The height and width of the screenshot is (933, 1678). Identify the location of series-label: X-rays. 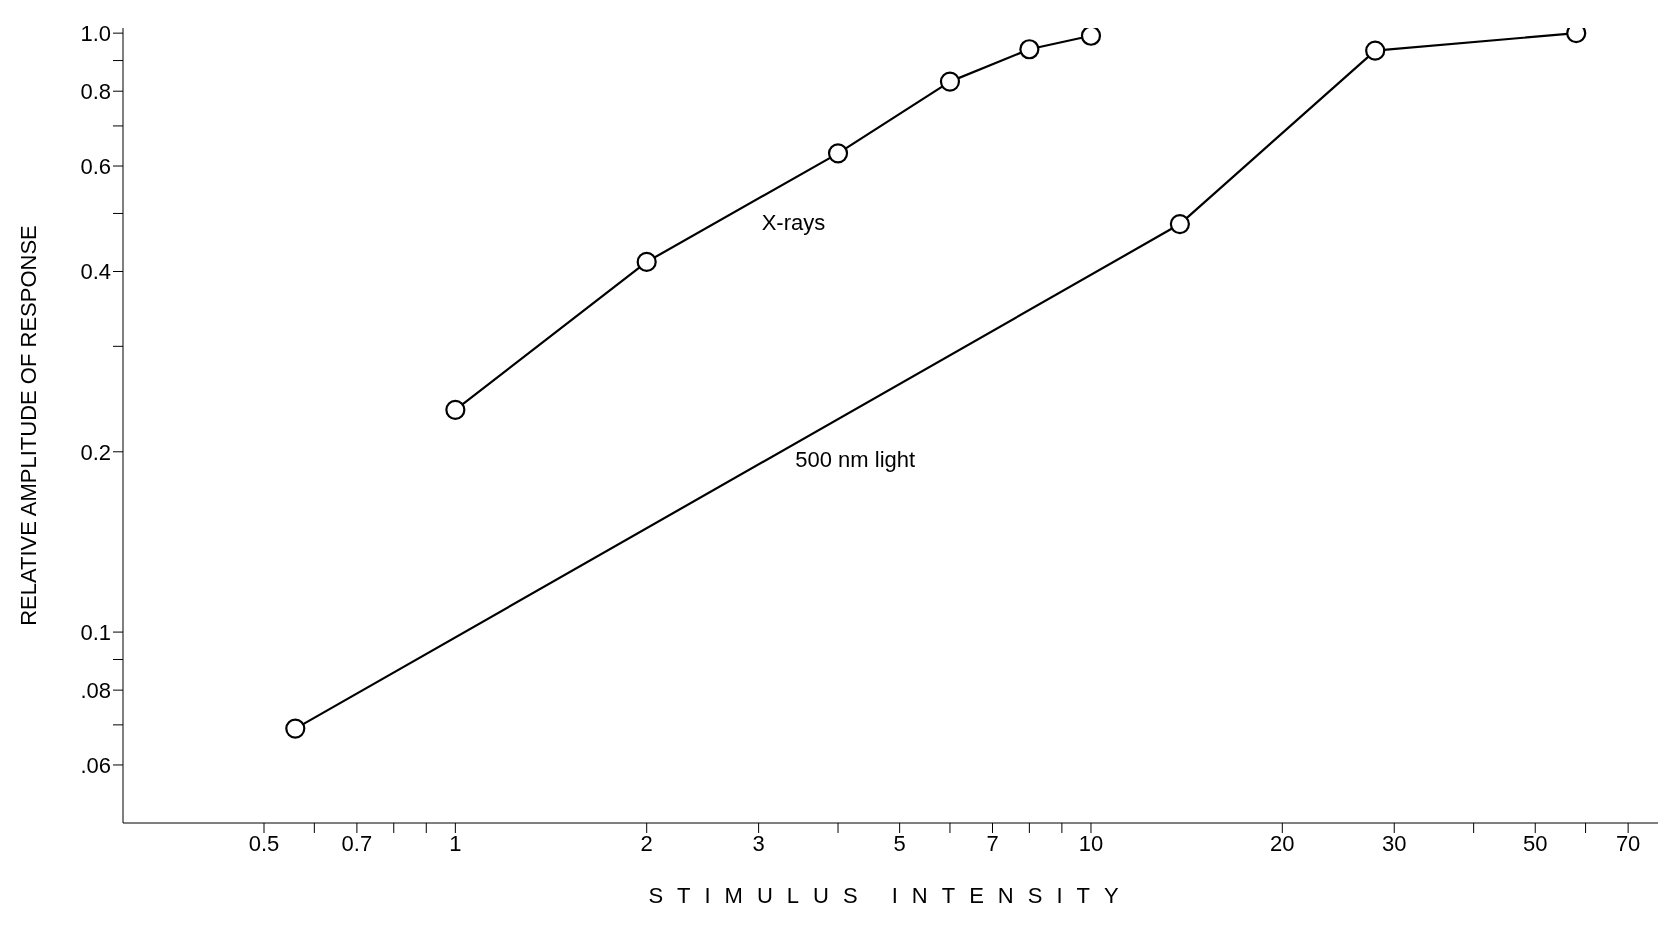
(793, 222).